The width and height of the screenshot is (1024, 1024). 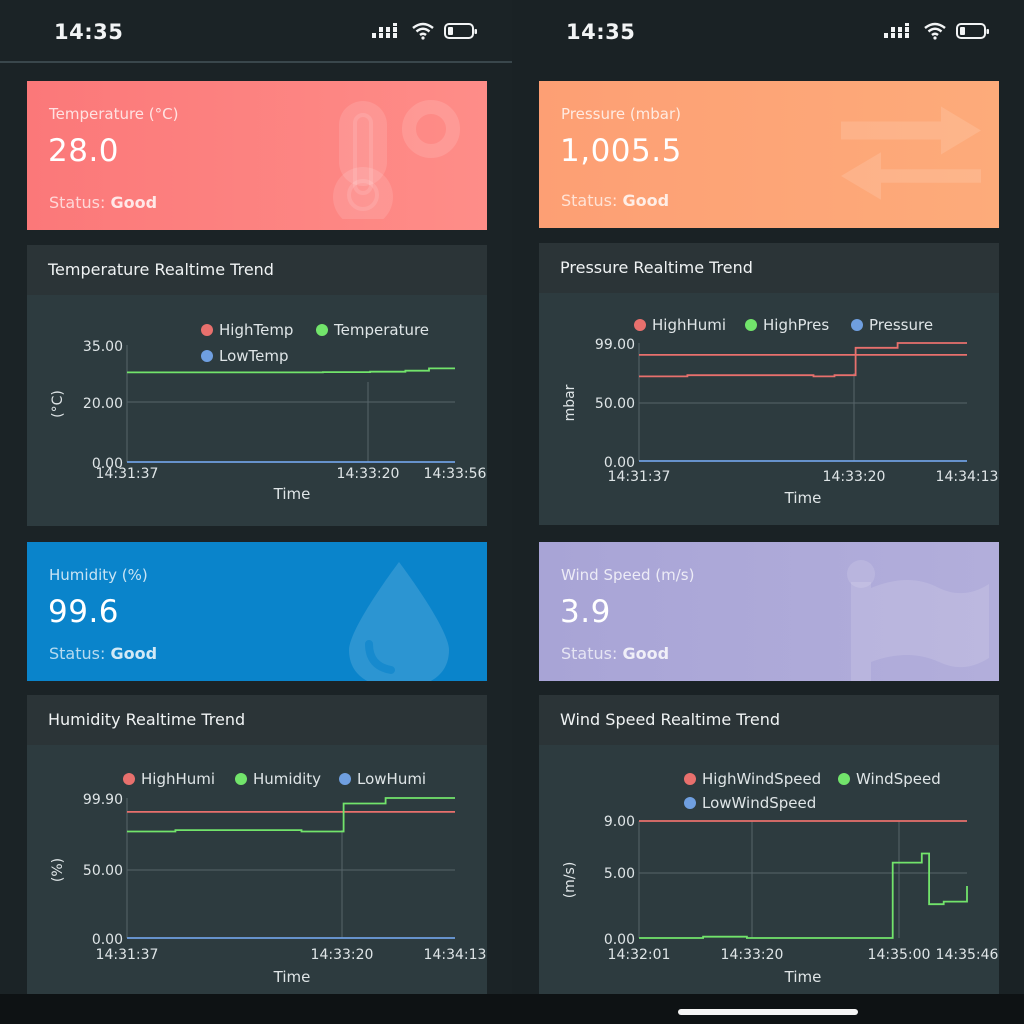 I want to click on series-line-highpres, so click(x=803, y=360).